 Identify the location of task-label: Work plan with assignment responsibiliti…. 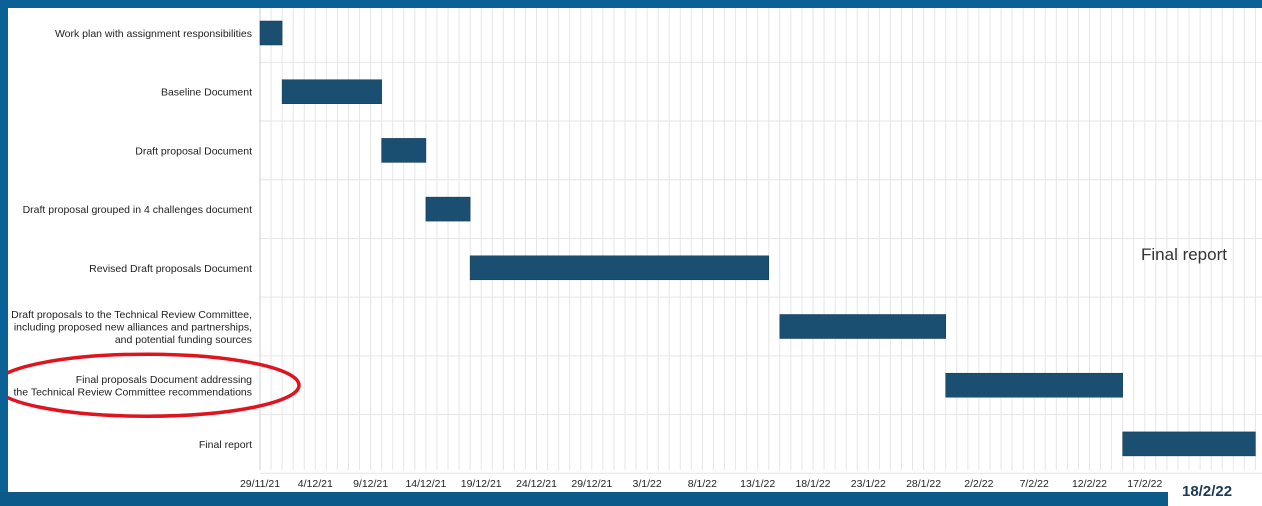
(153, 34).